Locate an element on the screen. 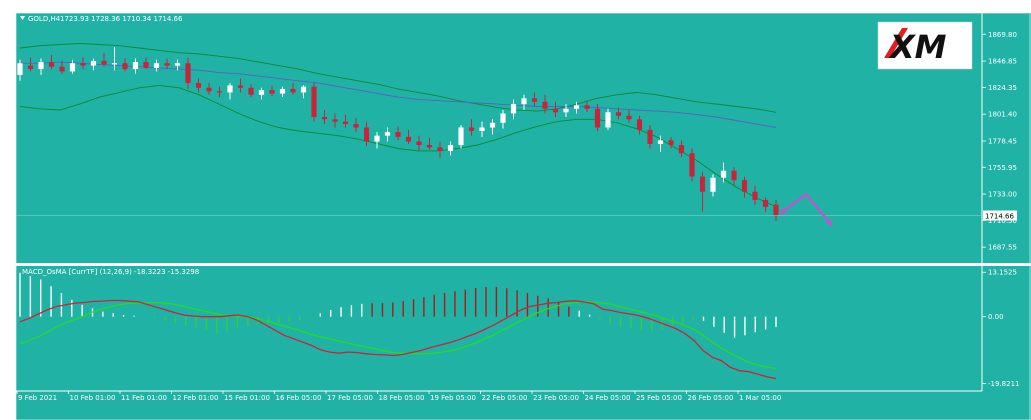 This screenshot has width=1031, height=420. signal-line is located at coordinates (398, 335).